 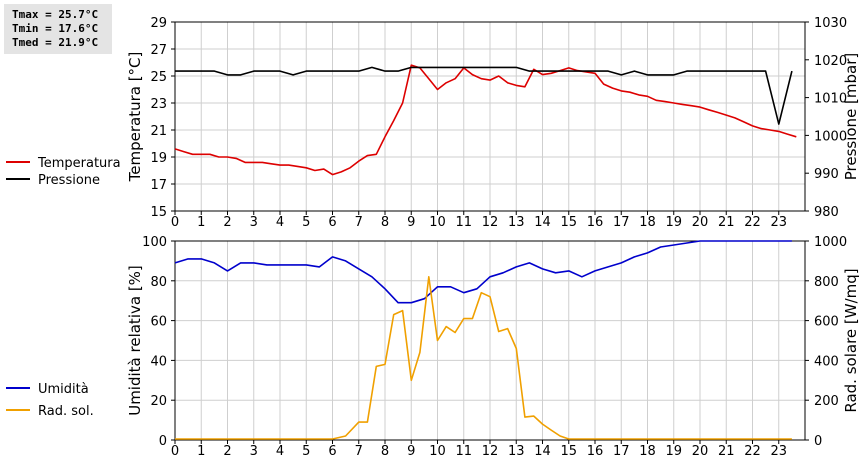 What do you see at coordinates (826, 401) in the screenshot?
I see `y-right-tick-label: 200` at bounding box center [826, 401].